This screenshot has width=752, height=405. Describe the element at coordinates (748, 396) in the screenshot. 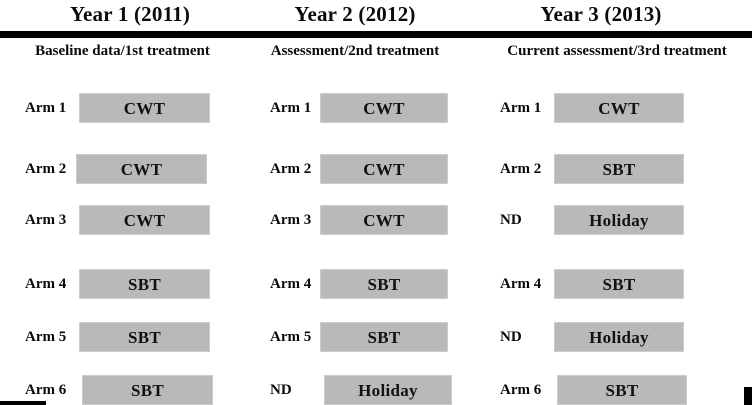

I see `scan-artifact-bottom-right` at that location.